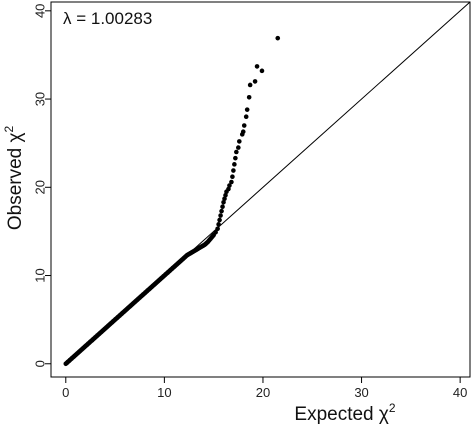  Describe the element at coordinates (361, 392) in the screenshot. I see `x-tick-label: 30` at that location.